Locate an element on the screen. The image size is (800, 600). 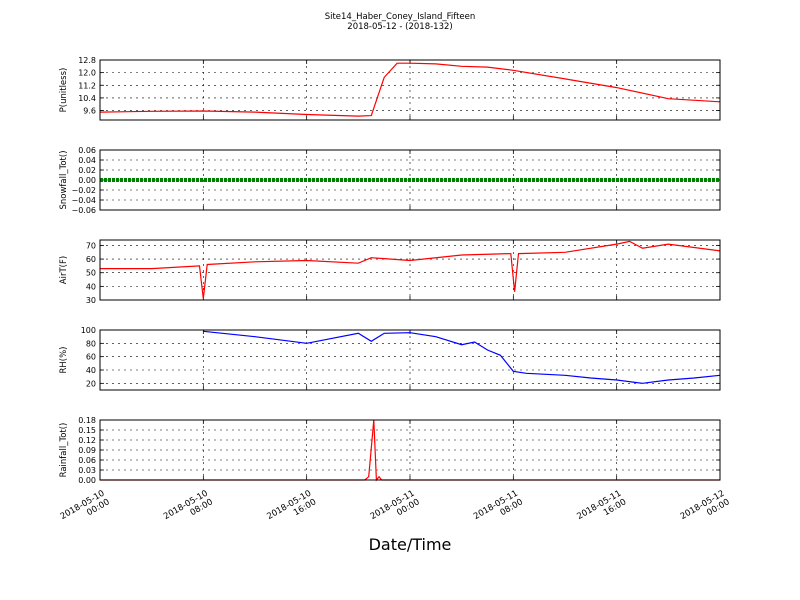
y-tick-label: 0.03 is located at coordinates (87, 470).